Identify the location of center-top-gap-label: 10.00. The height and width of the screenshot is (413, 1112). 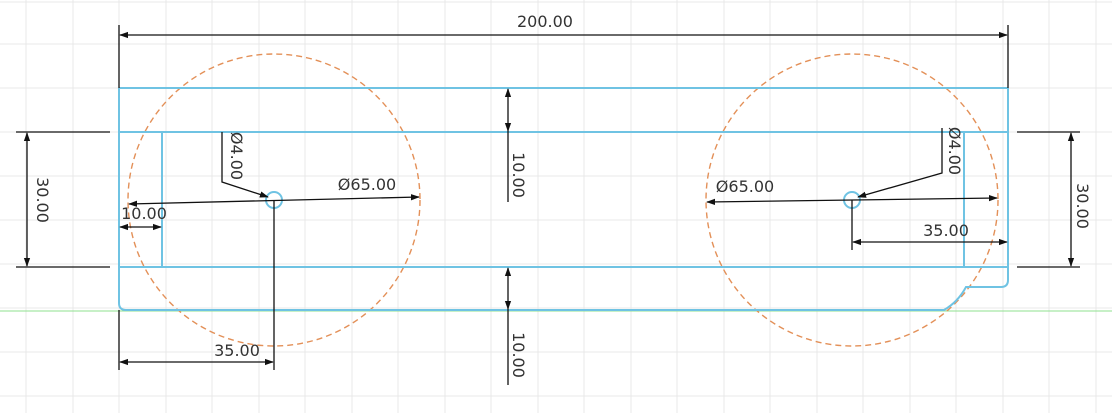
(518, 175).